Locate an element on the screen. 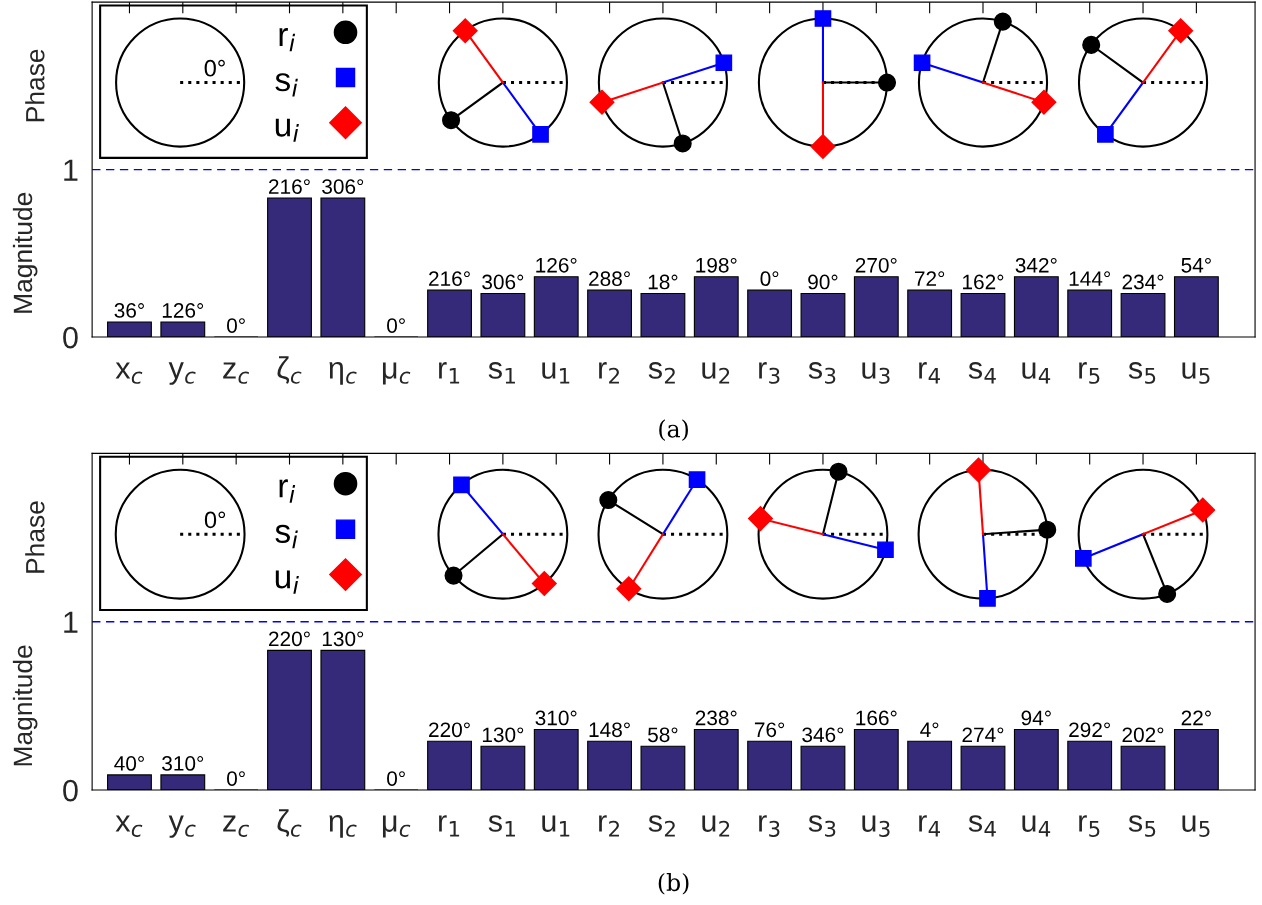 This screenshot has height=905, width=1262. annotation: 4° is located at coordinates (929, 729).